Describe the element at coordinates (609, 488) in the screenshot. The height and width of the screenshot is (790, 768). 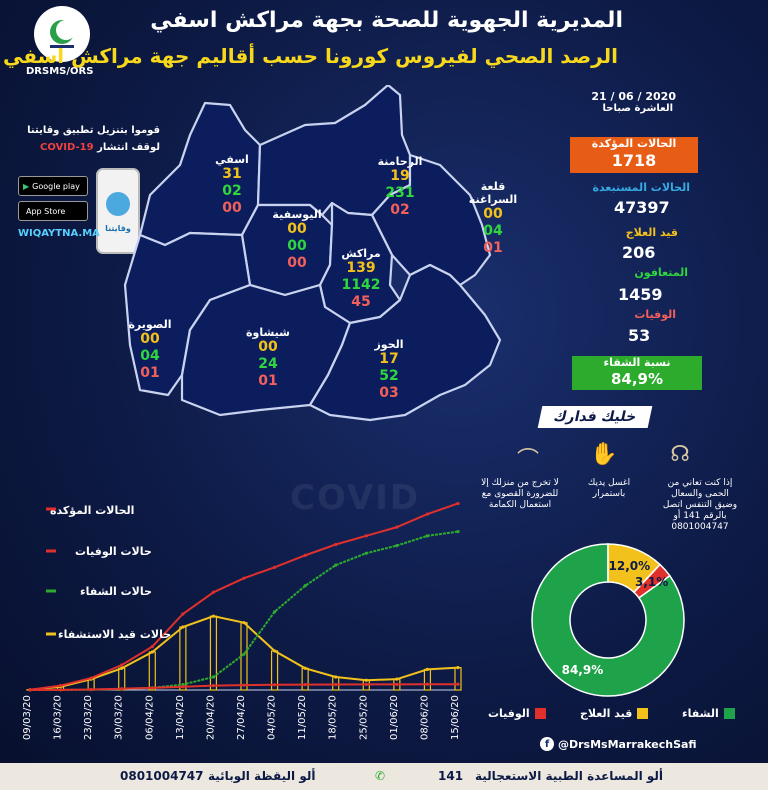
I see `tip-wash: اغسل يديك باستمرار` at that location.